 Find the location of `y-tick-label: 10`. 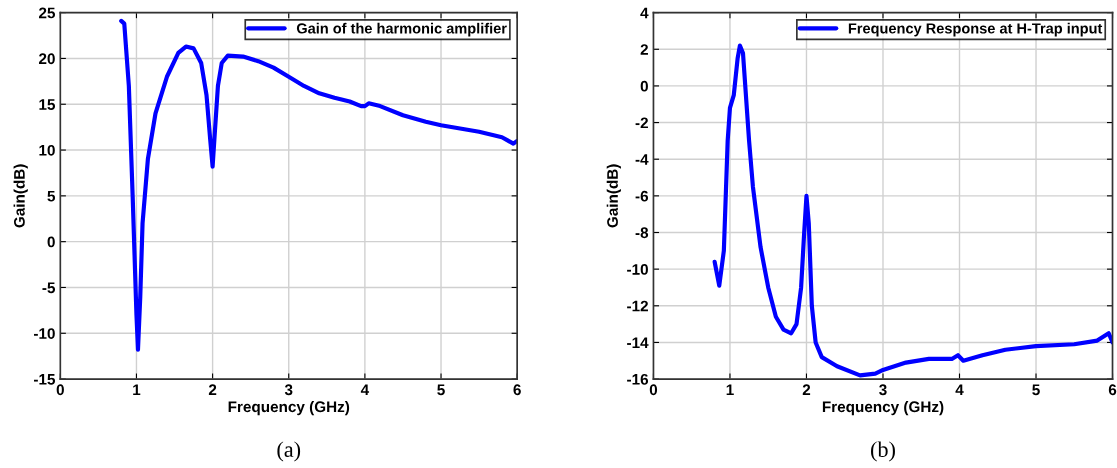

y-tick-label: 10 is located at coordinates (47, 150).